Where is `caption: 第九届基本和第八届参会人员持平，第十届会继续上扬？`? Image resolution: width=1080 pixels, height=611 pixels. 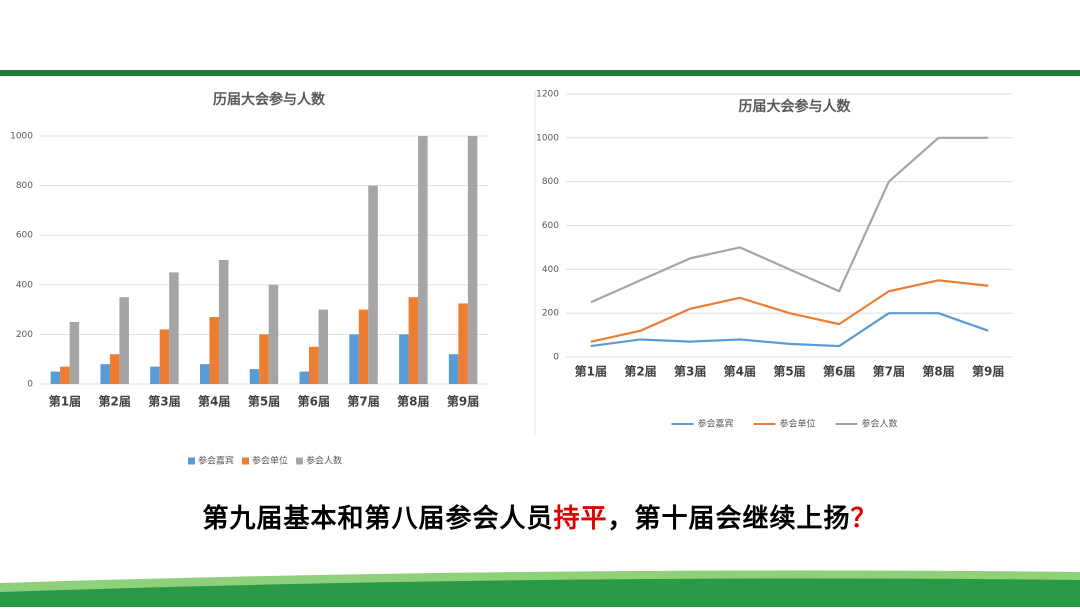
caption: 第九届基本和第八届参会人员持平，第十届会继续上扬？ is located at coordinates (540, 516).